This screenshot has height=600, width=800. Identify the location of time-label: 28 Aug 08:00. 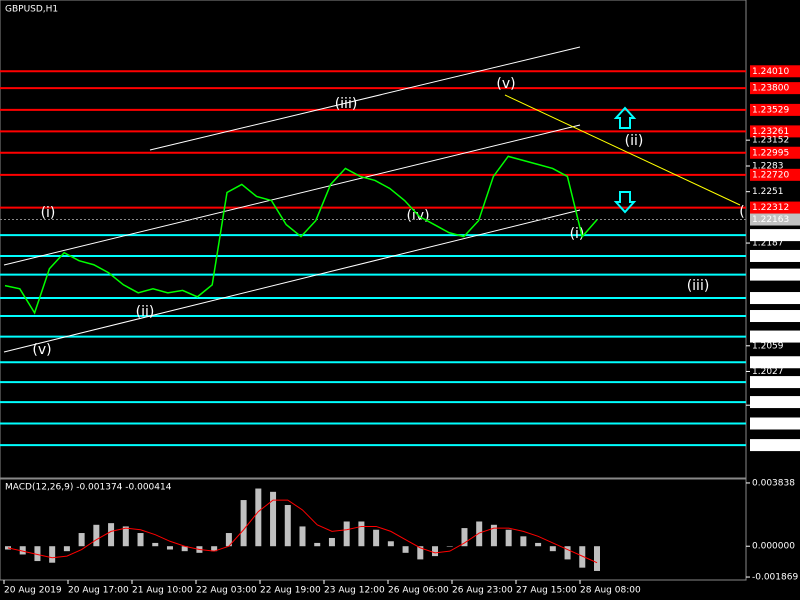
(610, 591).